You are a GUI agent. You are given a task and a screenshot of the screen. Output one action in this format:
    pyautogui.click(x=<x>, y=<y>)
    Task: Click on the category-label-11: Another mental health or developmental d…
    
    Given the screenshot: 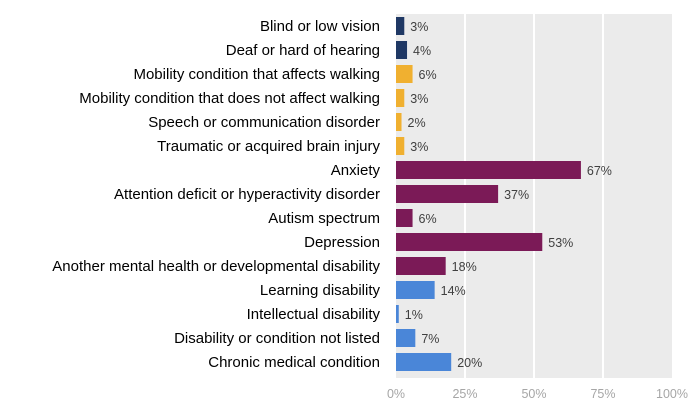 What is the action you would take?
    pyautogui.click(x=216, y=266)
    